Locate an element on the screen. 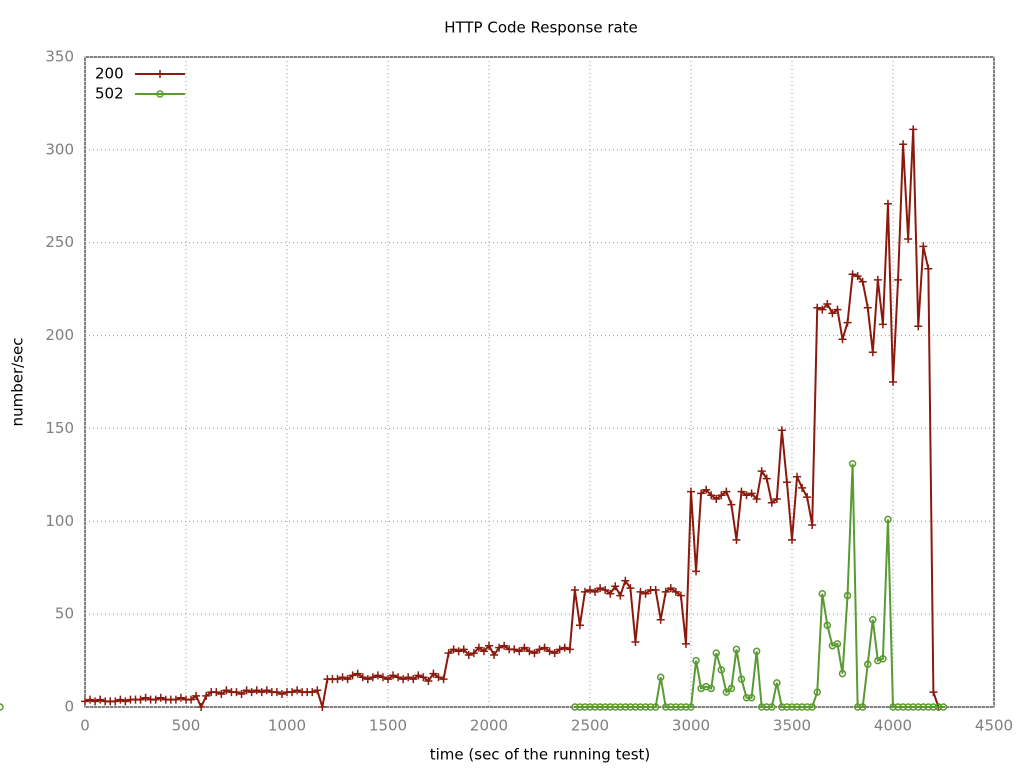  legend-label: 200 is located at coordinates (109, 74).